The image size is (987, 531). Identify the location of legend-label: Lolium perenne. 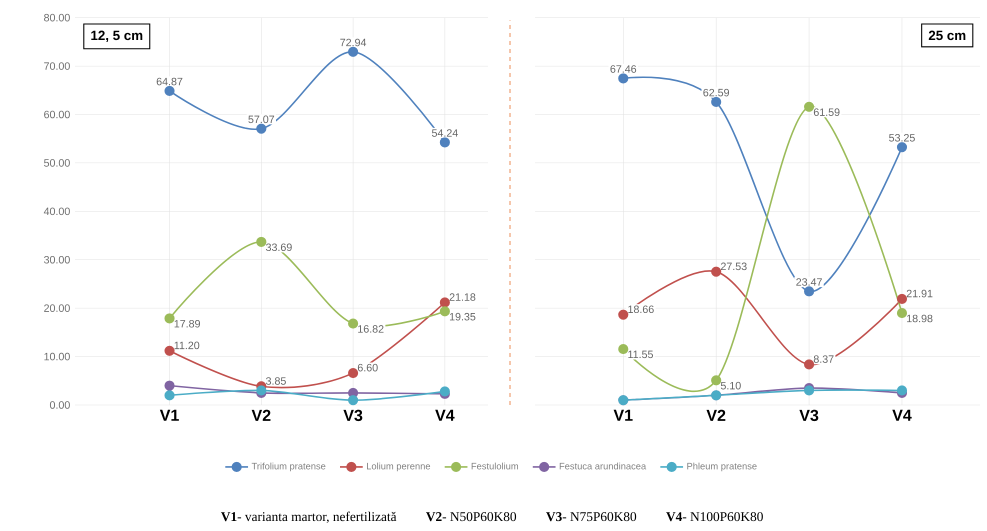
(398, 467).